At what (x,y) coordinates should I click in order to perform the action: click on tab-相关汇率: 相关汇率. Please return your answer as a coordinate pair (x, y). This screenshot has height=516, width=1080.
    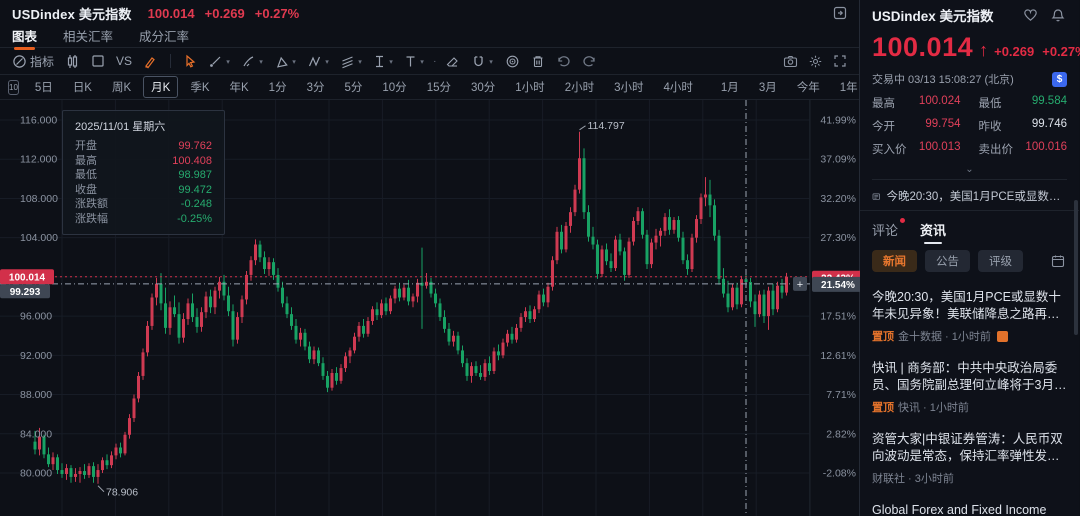
    Looking at the image, I should click on (88, 37).